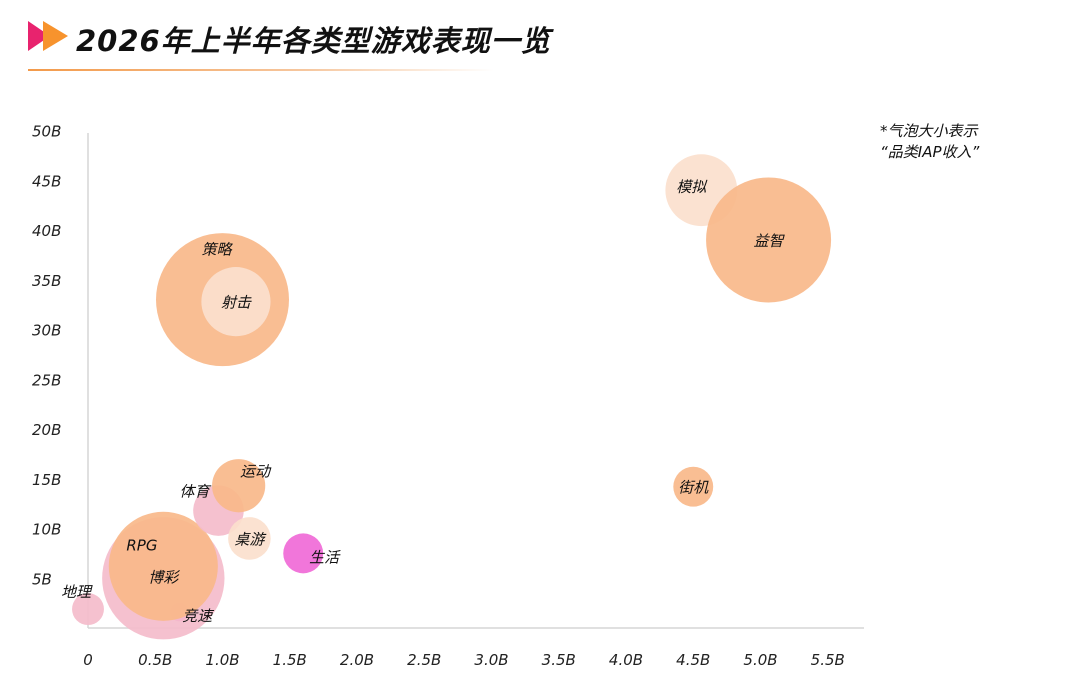 This screenshot has height=695, width=1075. What do you see at coordinates (141, 546) in the screenshot?
I see `bubble-label: RPG` at bounding box center [141, 546].